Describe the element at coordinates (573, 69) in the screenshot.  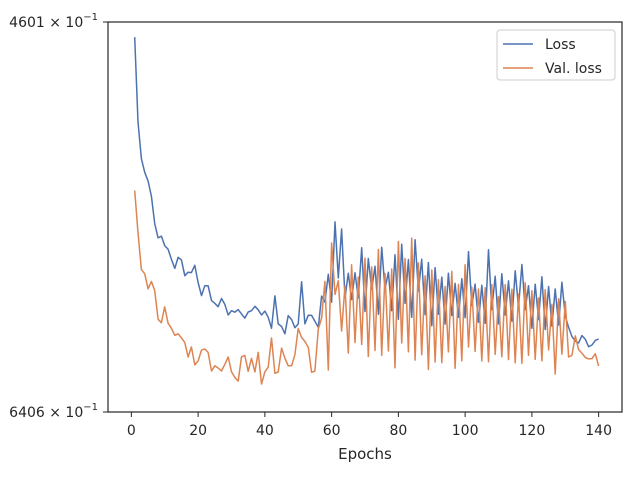
I see `legend-label: Val. loss` at that location.